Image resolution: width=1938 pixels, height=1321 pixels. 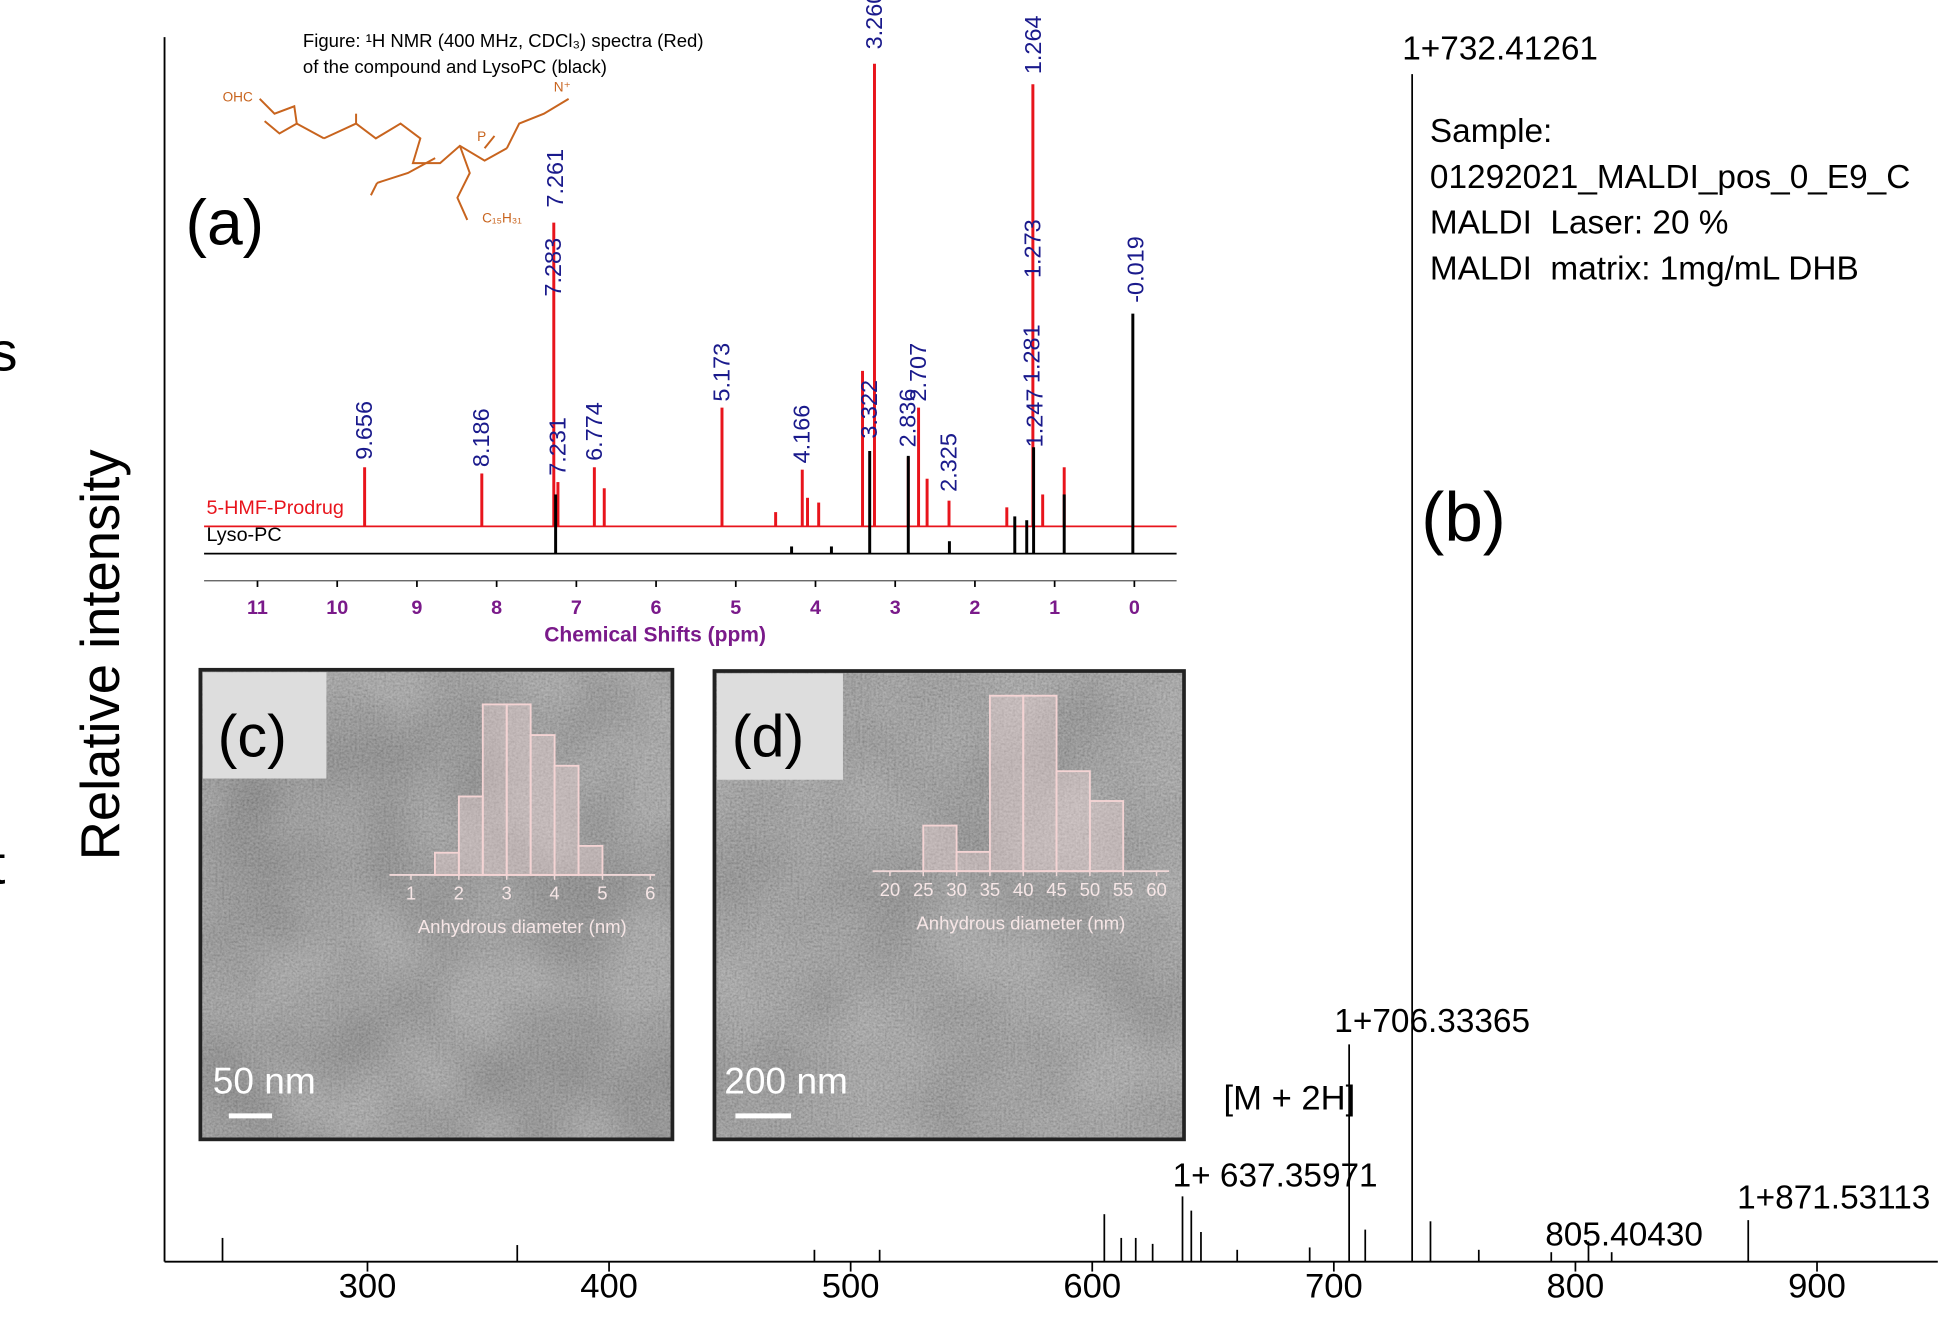 I want to click on peak-label: 5.173, so click(x=721, y=372).